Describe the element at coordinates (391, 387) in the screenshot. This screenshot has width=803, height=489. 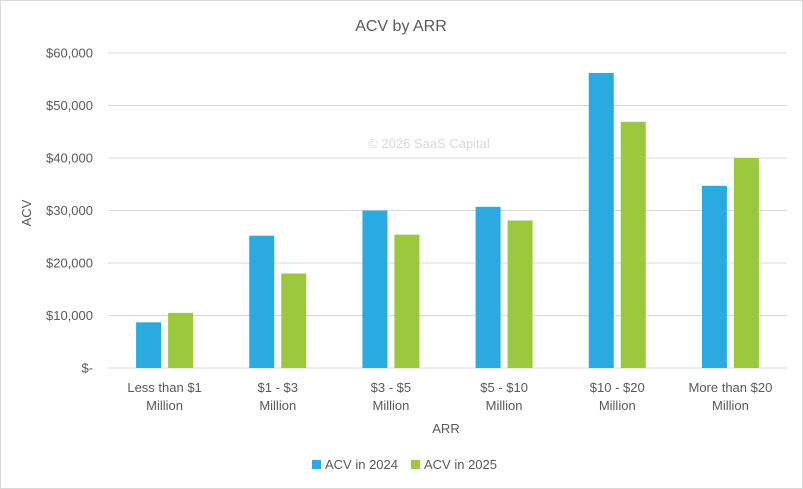
I see `x-tick-label: $3 - $5` at that location.